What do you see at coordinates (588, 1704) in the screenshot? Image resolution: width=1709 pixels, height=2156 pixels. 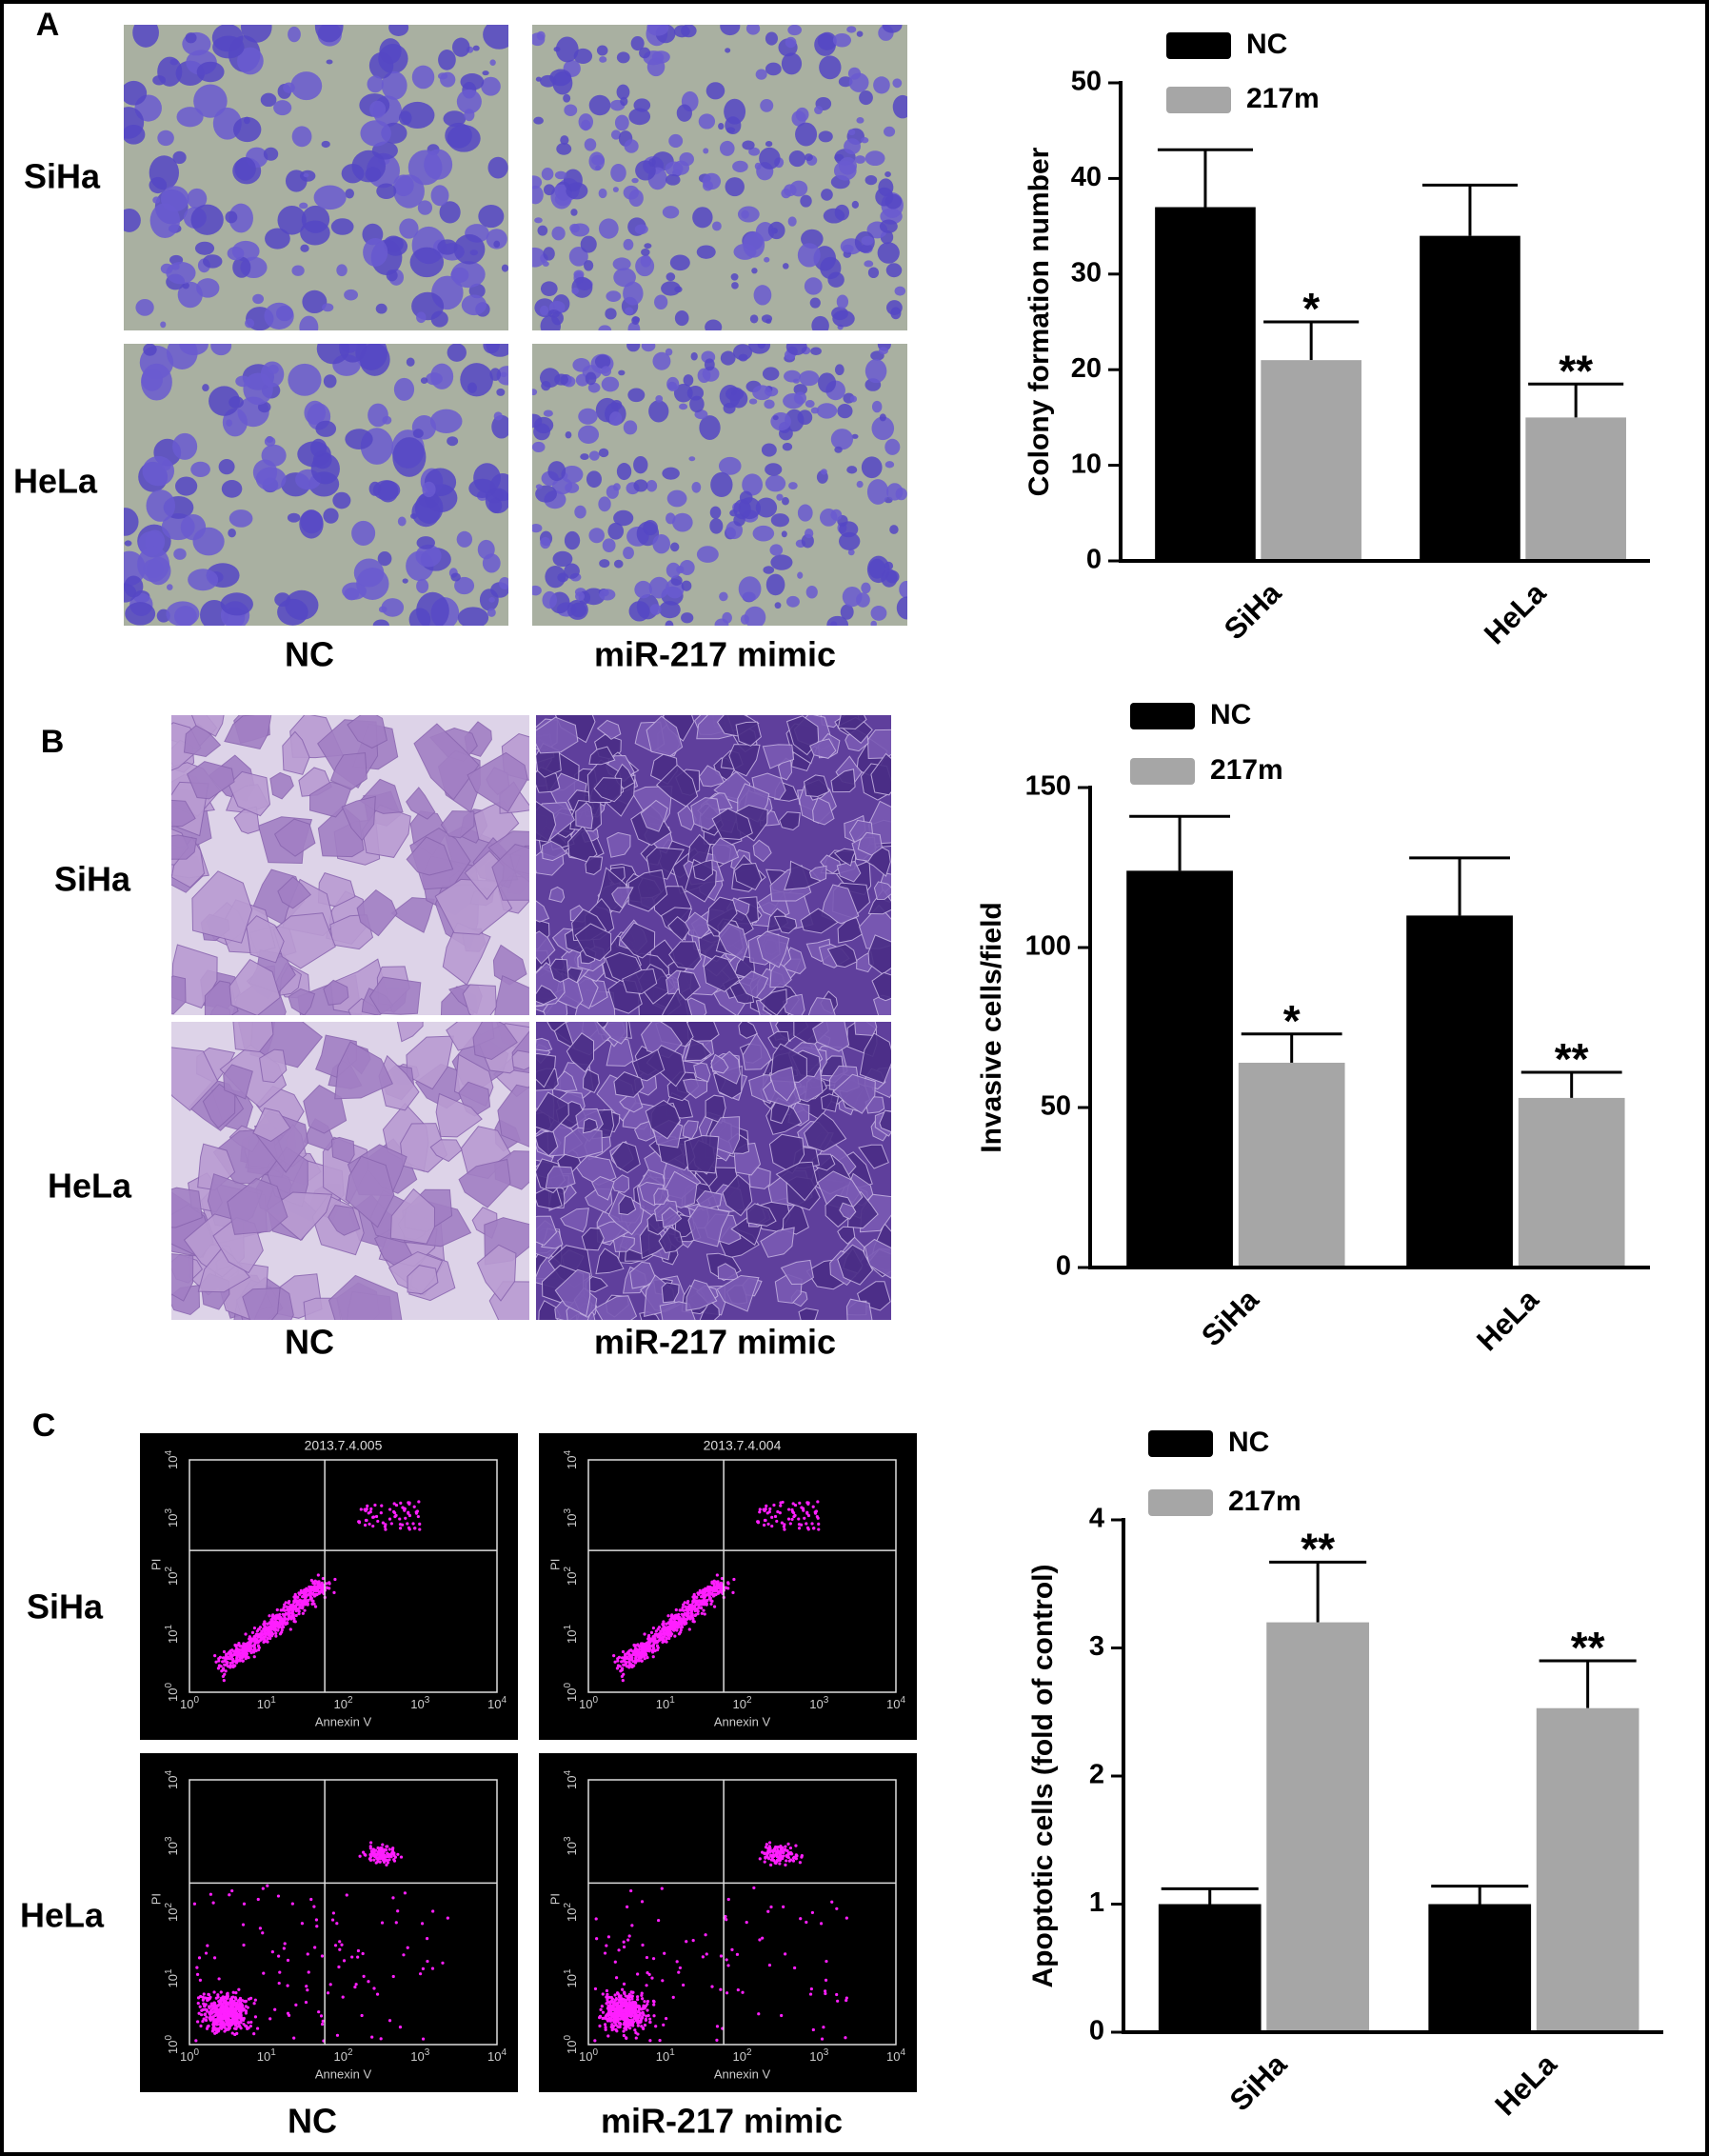 I see `flow-tick-label: 10⁰` at bounding box center [588, 1704].